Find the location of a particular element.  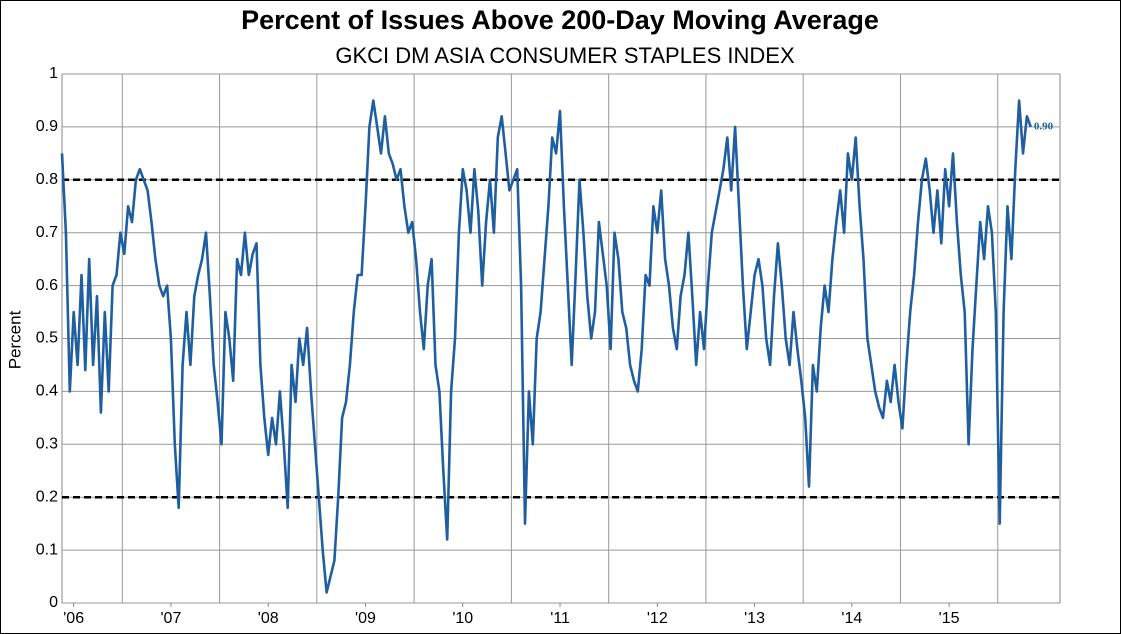

y-tick-label: 0.5 is located at coordinates (47, 338).